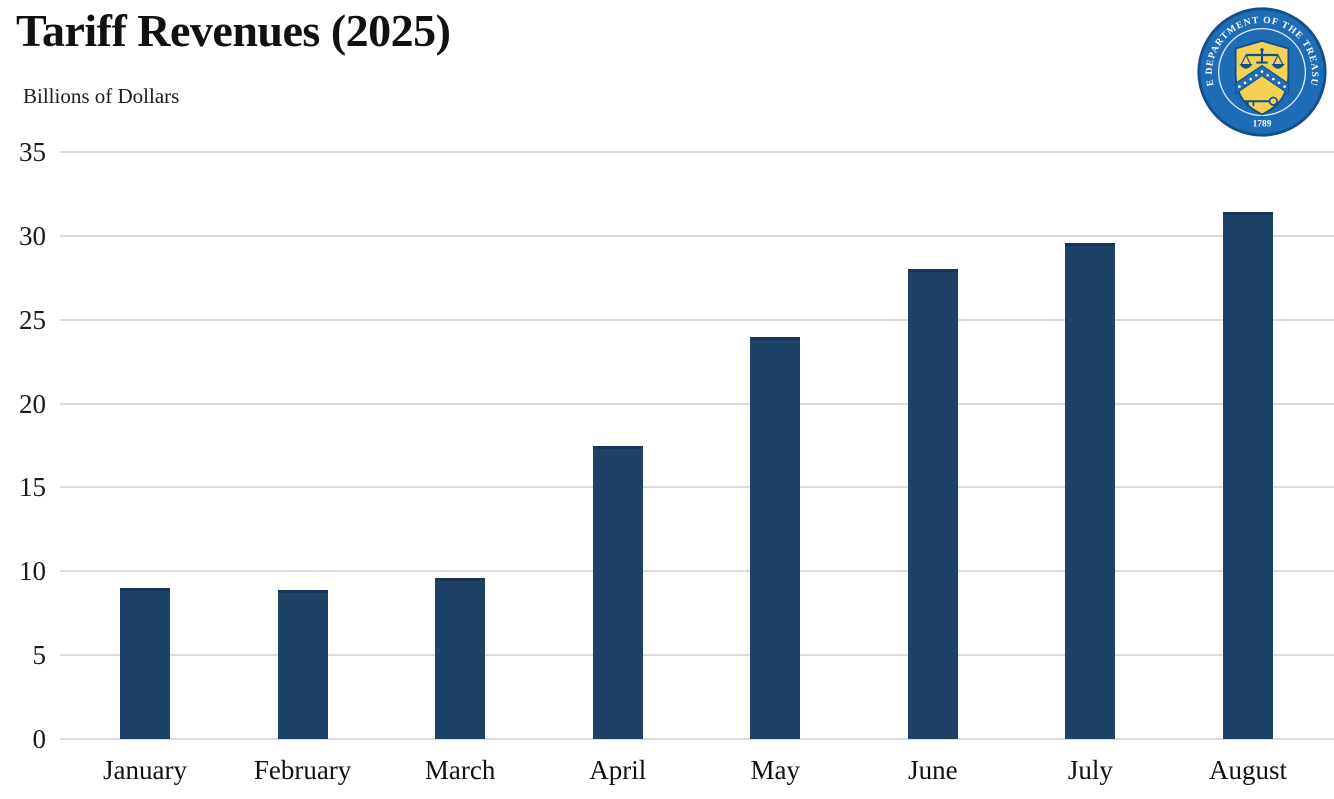 The height and width of the screenshot is (799, 1334). What do you see at coordinates (1261, 101) in the screenshot?
I see `treasury-key-icon` at bounding box center [1261, 101].